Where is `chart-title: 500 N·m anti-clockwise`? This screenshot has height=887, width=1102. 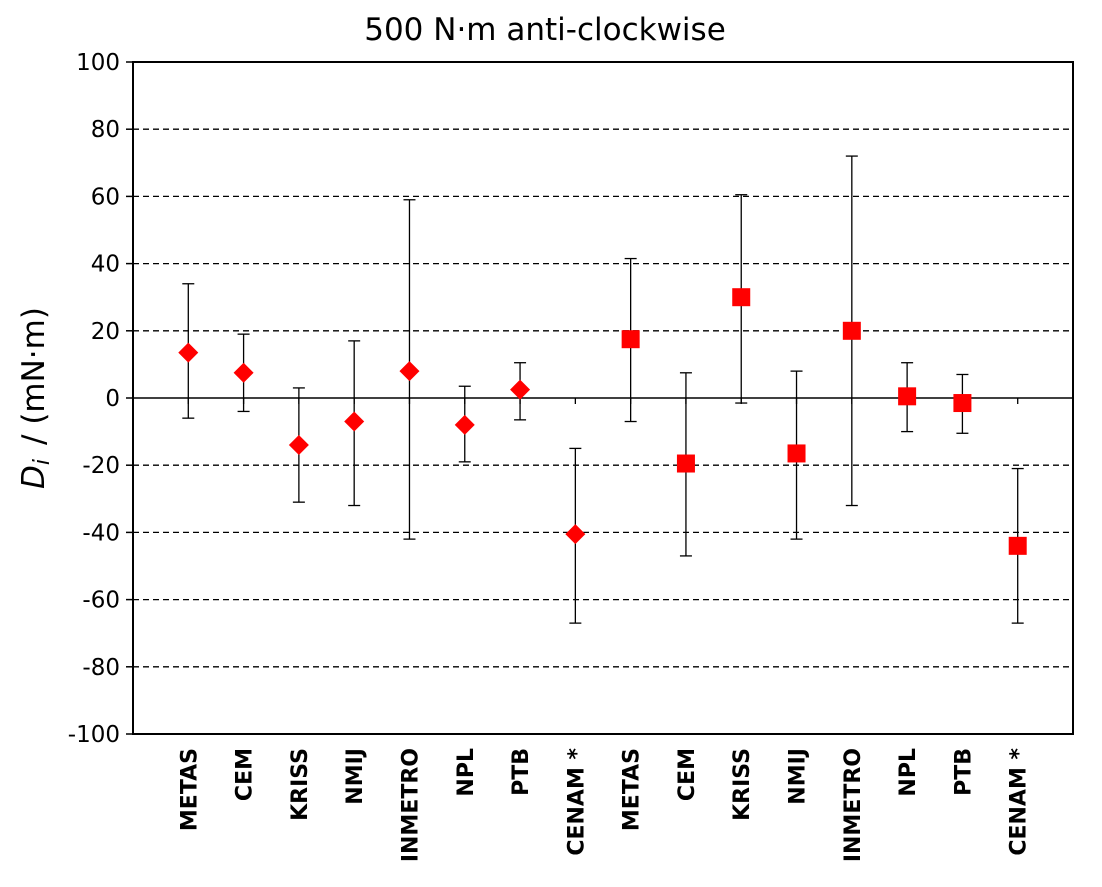
chart-title: 500 N·m anti-clockwise is located at coordinates (545, 30).